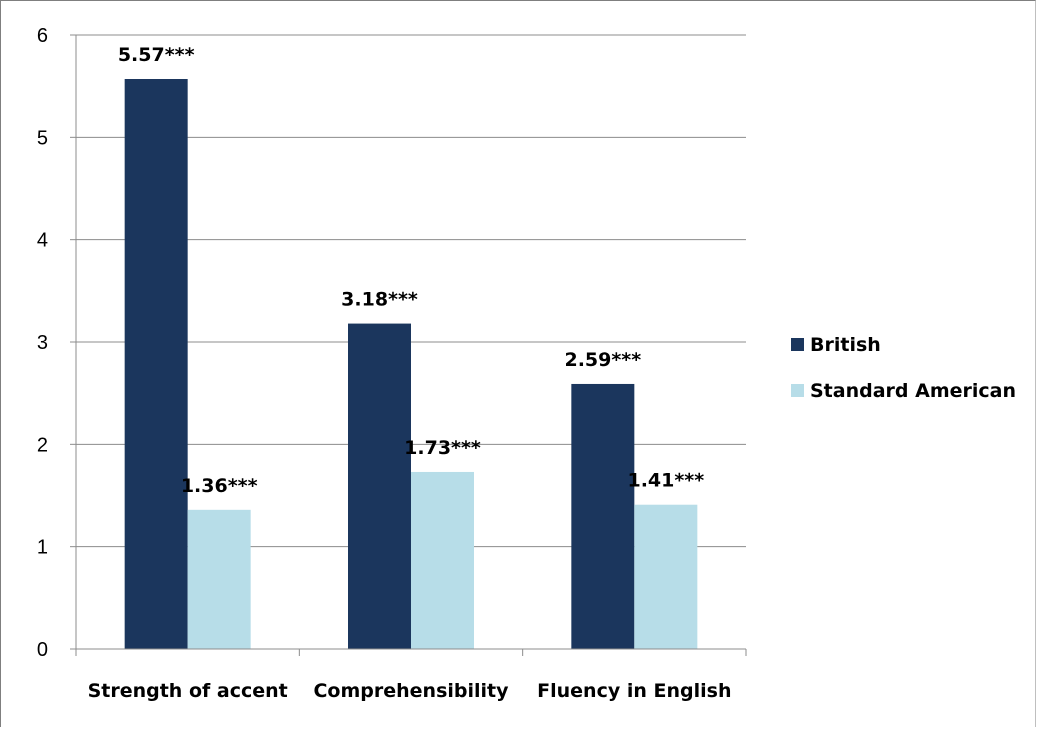 The image size is (1038, 729). I want to click on y-tick-label: 2, so click(42, 445).